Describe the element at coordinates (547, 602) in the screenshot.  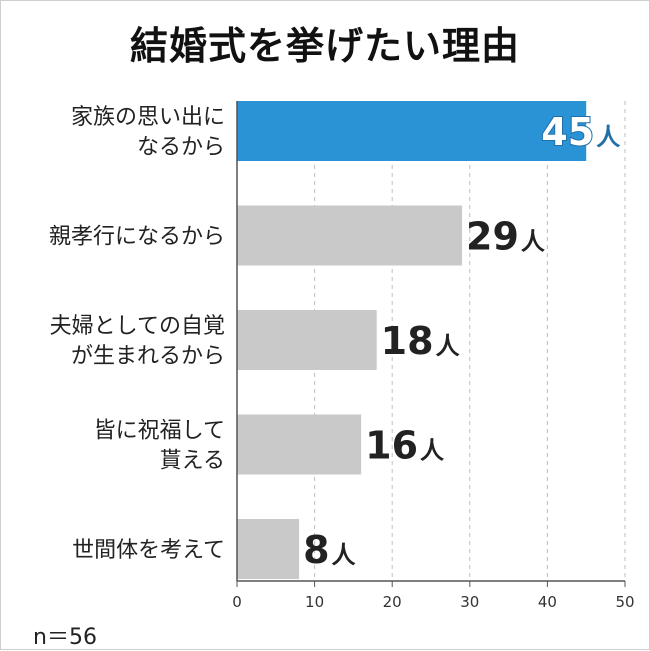
I see `x-tick-label-4: 40` at that location.